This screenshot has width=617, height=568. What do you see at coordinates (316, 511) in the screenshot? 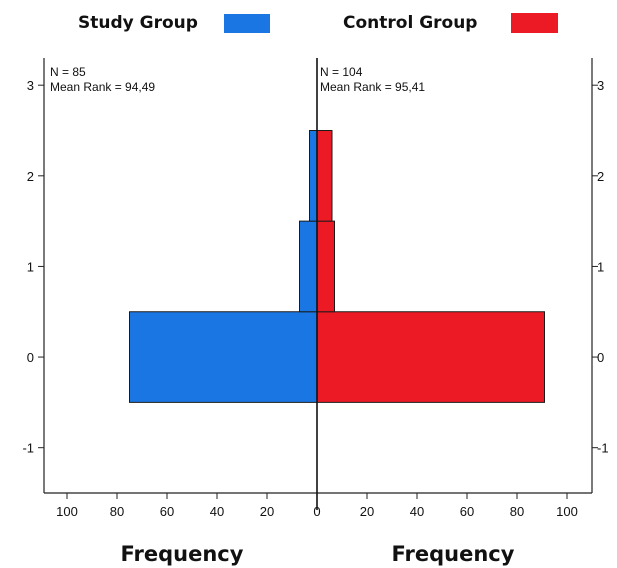
I see `x-tick-label: 0` at bounding box center [316, 511].